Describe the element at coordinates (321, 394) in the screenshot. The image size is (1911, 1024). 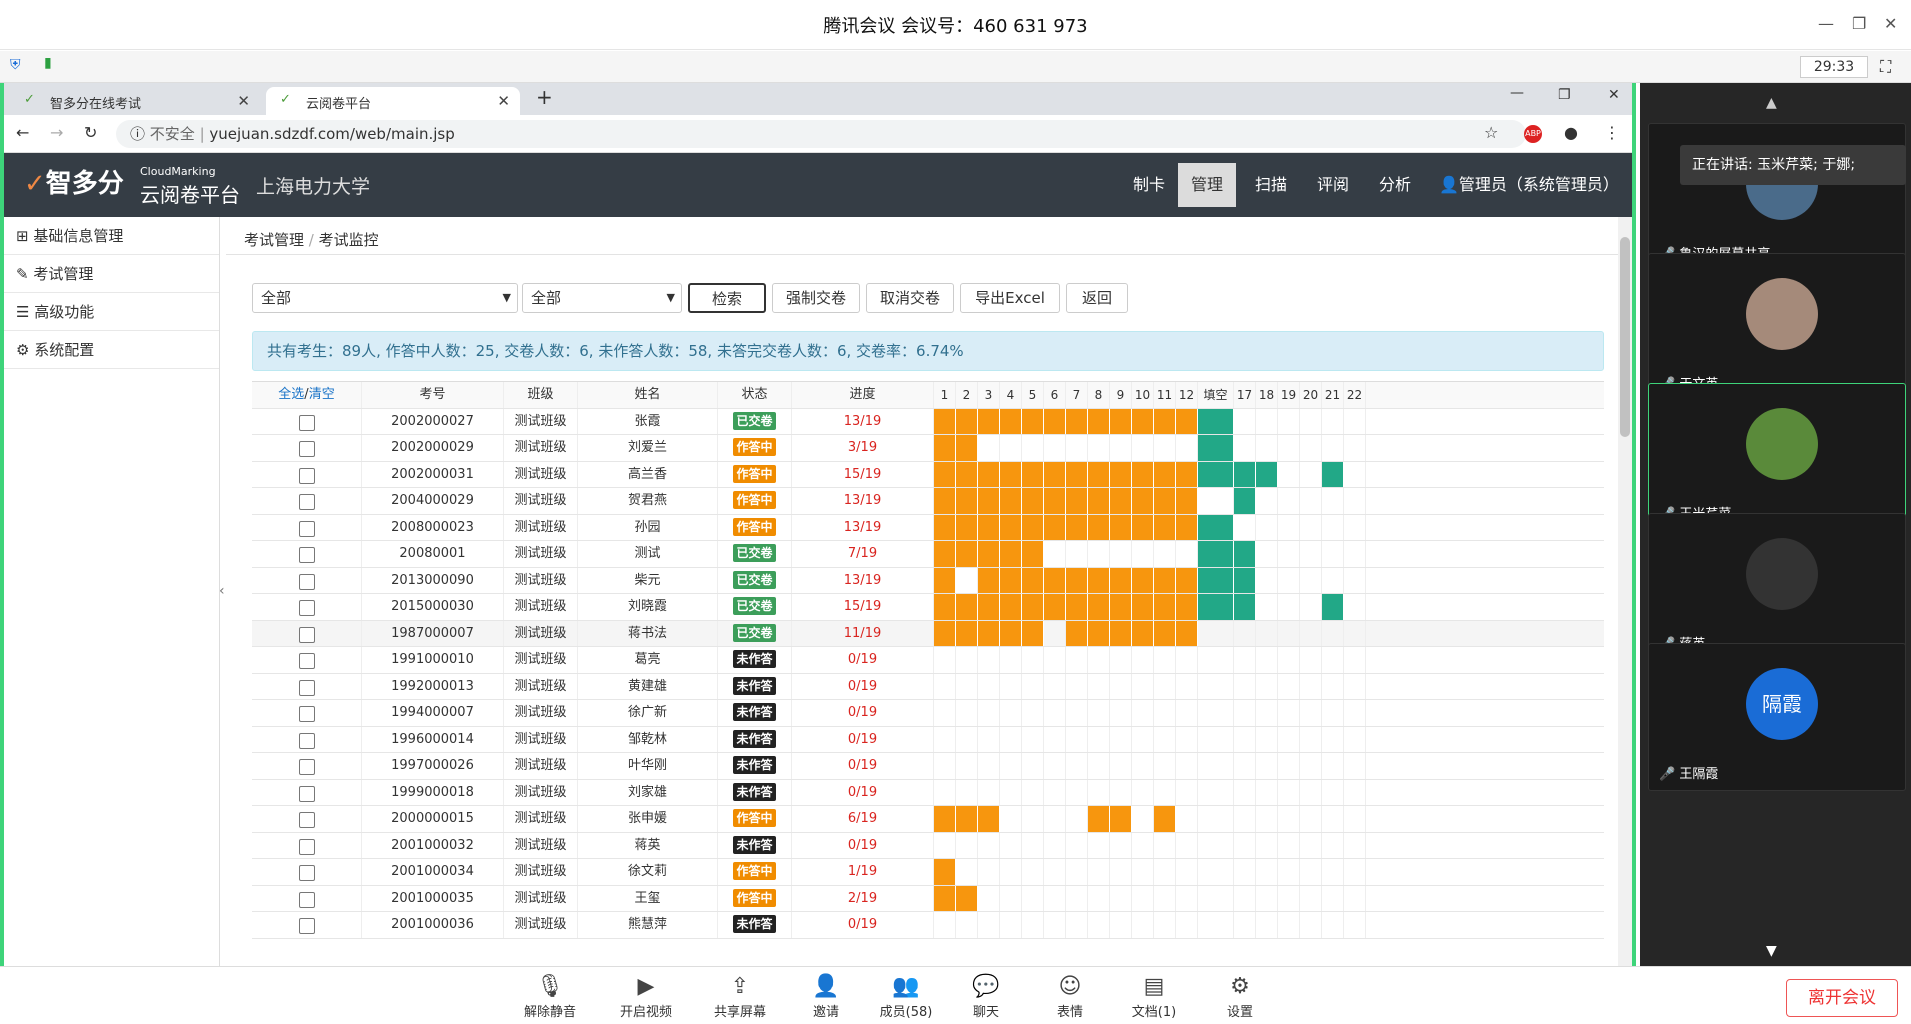
I see `clear-link: 清空` at that location.